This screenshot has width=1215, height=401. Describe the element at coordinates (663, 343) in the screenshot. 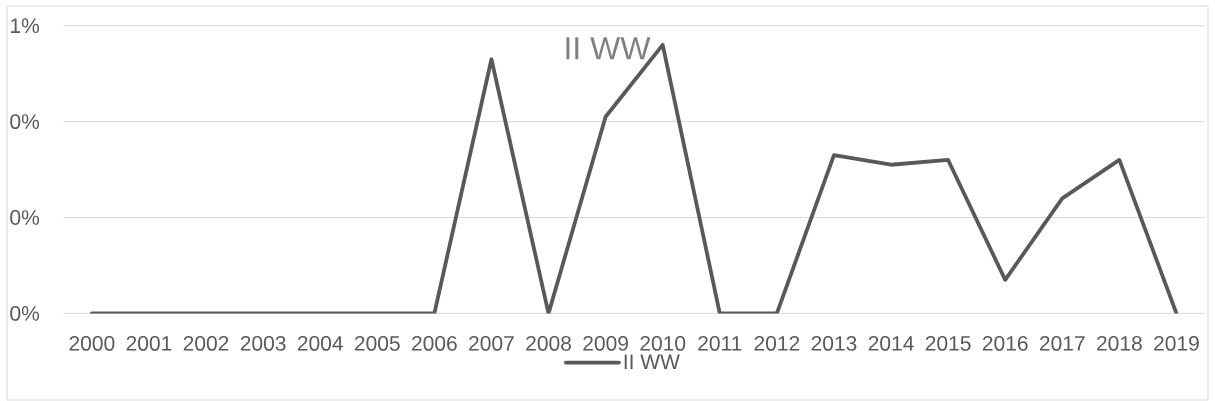

I see `x-tick-label: 2010` at that location.